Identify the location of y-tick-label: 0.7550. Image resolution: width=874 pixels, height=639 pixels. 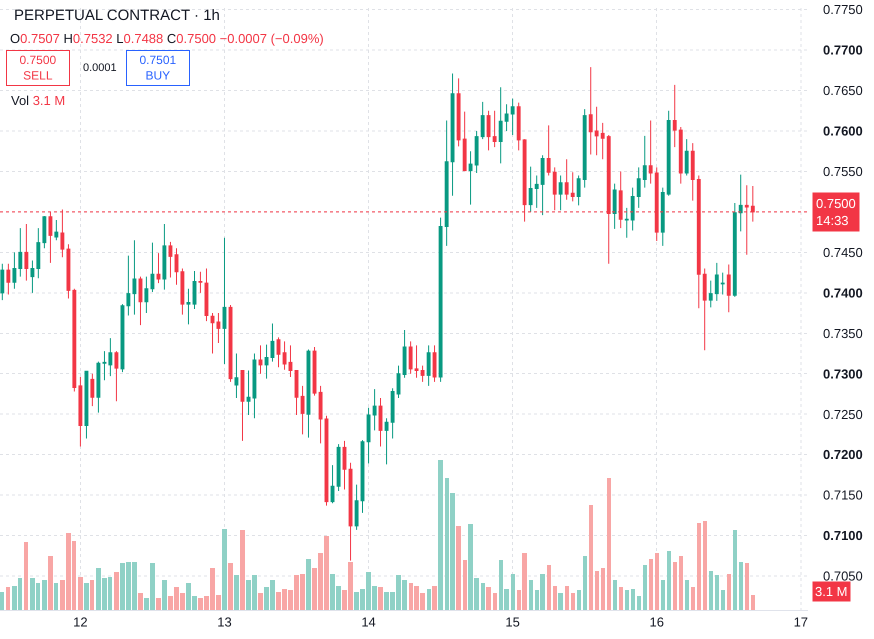
(843, 171).